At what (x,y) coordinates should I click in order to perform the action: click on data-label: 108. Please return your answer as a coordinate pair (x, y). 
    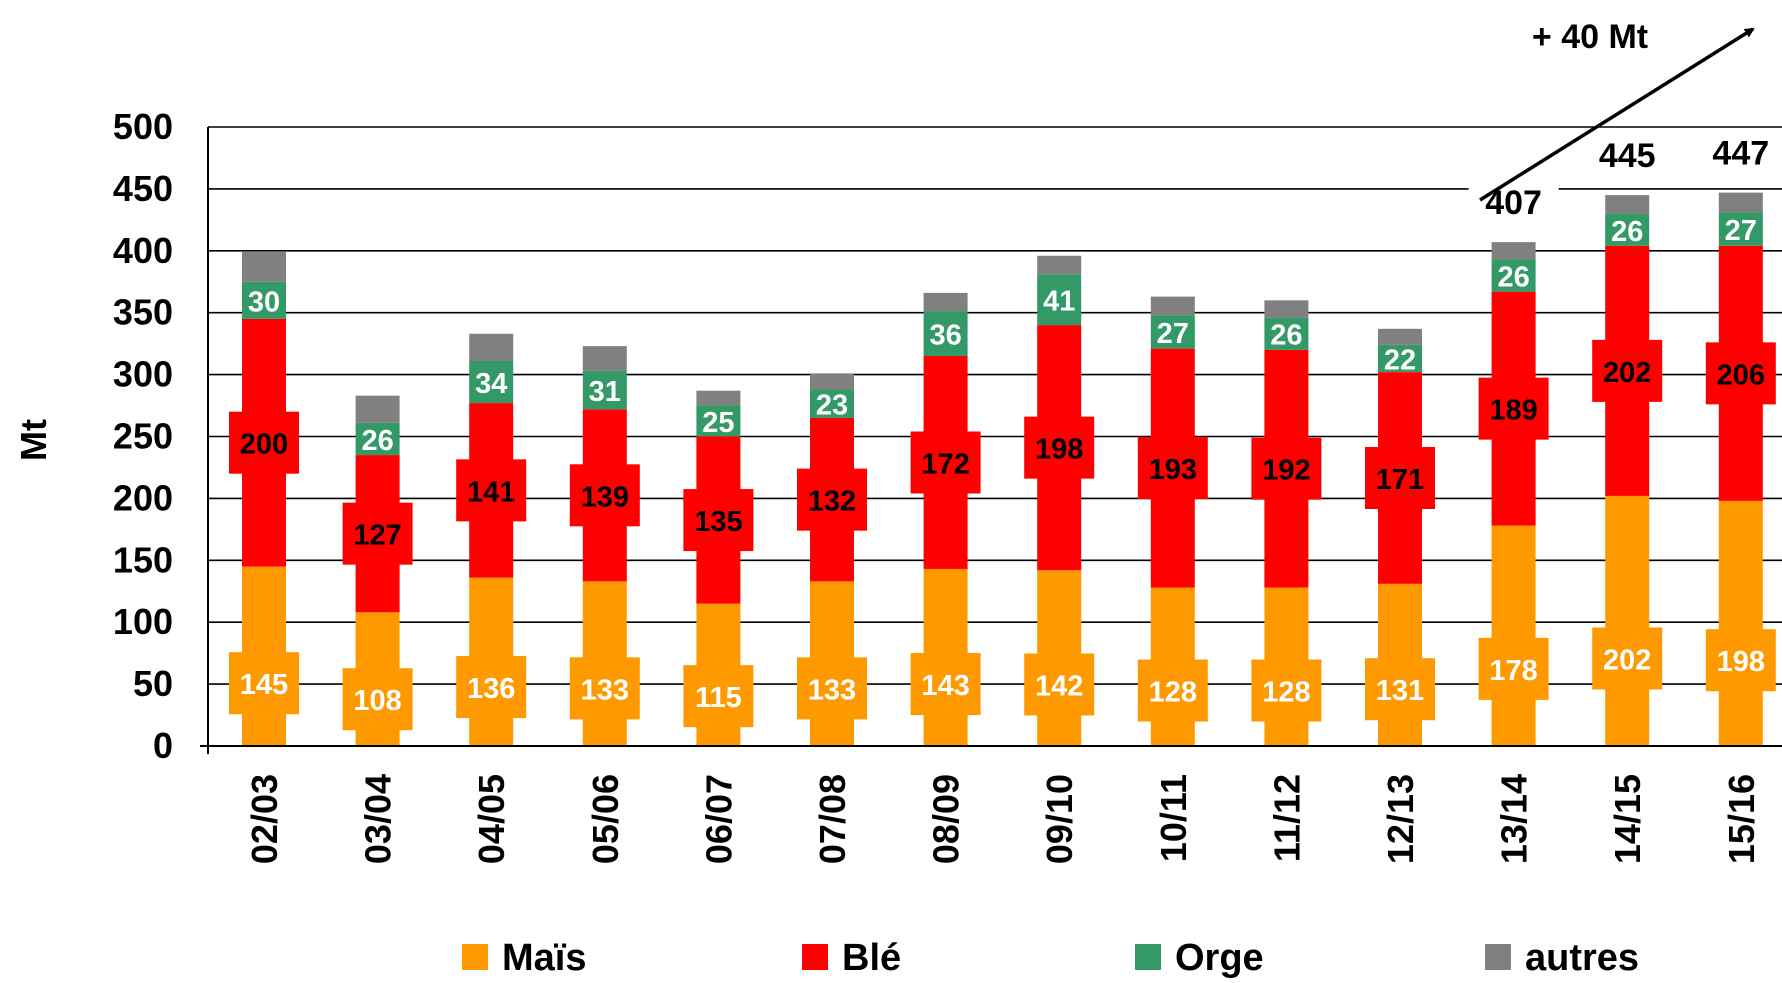
    Looking at the image, I should click on (377, 701).